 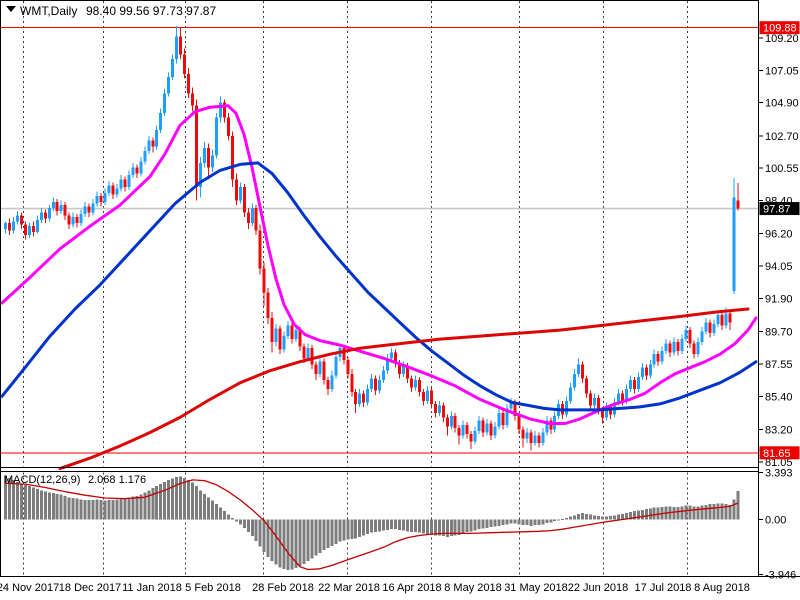 What do you see at coordinates (48, 11) in the screenshot?
I see `symbol-period-label: WMT,Daily` at bounding box center [48, 11].